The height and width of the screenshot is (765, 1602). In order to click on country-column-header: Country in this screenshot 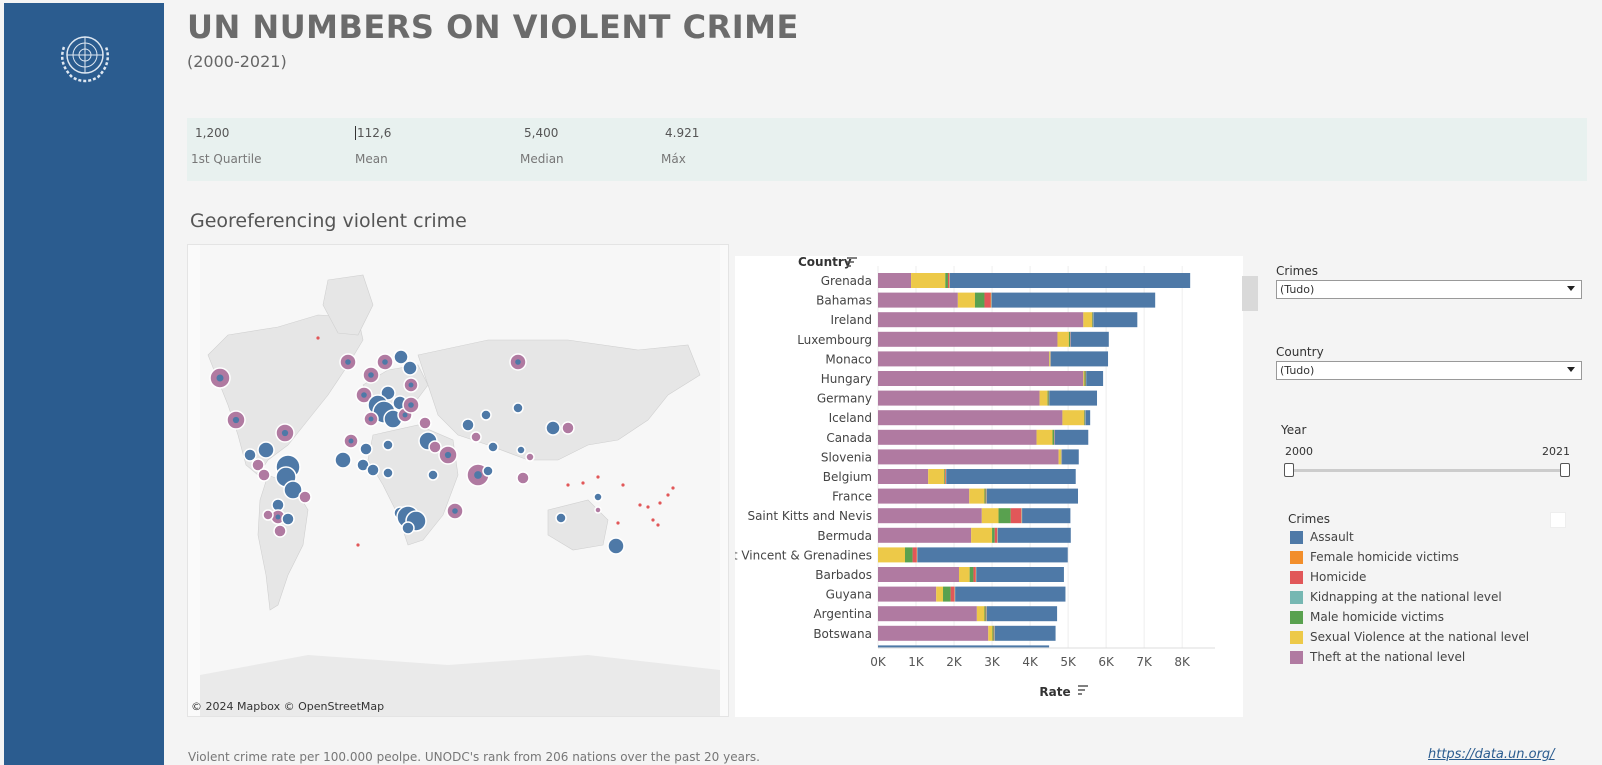, I will do `click(825, 262)`.